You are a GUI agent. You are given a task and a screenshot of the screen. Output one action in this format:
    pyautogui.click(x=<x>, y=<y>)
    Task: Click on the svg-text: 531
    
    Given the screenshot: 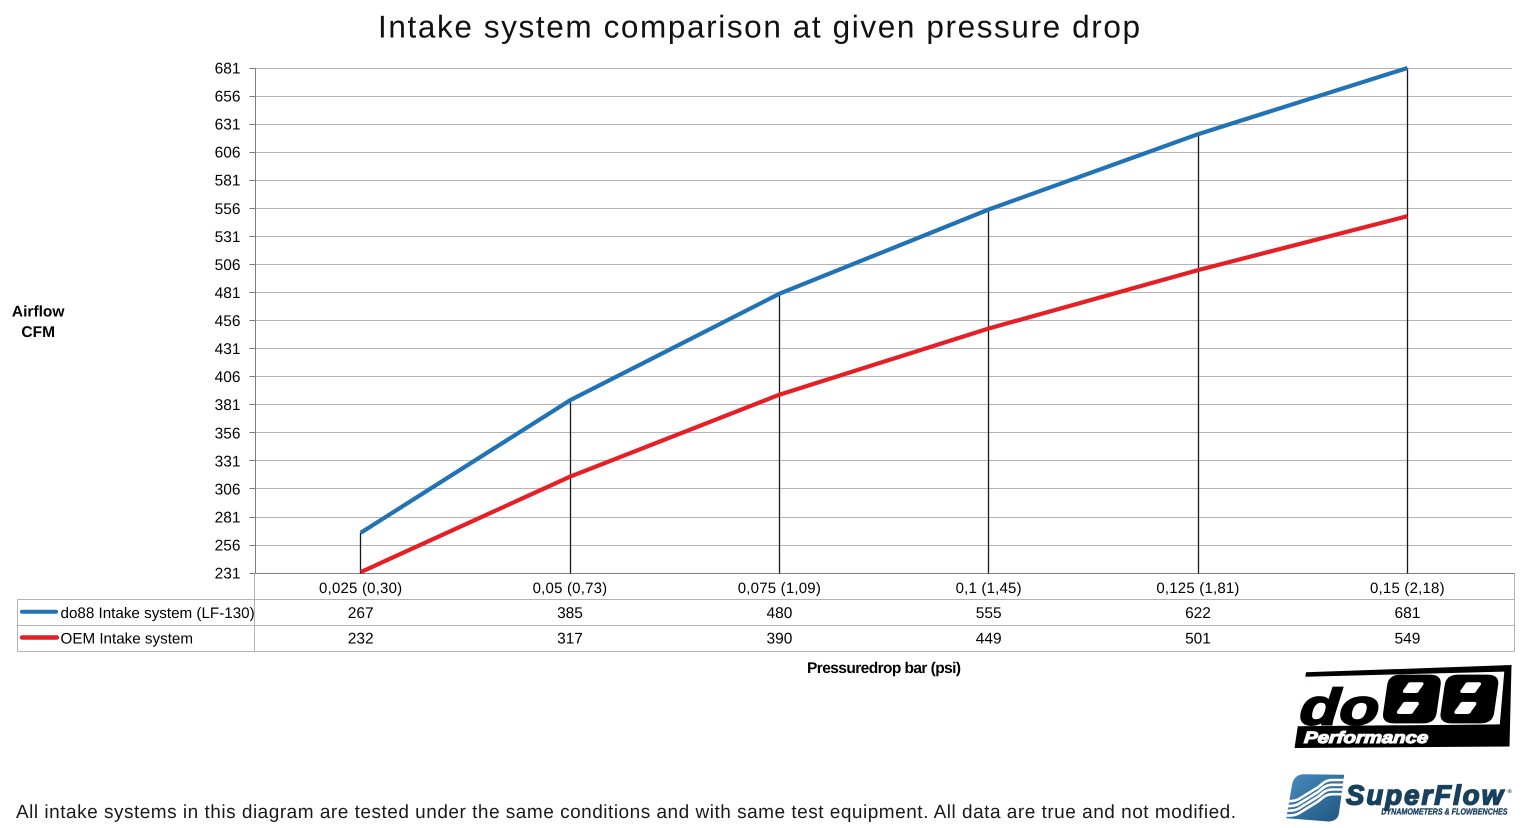 What is the action you would take?
    pyautogui.click(x=228, y=237)
    